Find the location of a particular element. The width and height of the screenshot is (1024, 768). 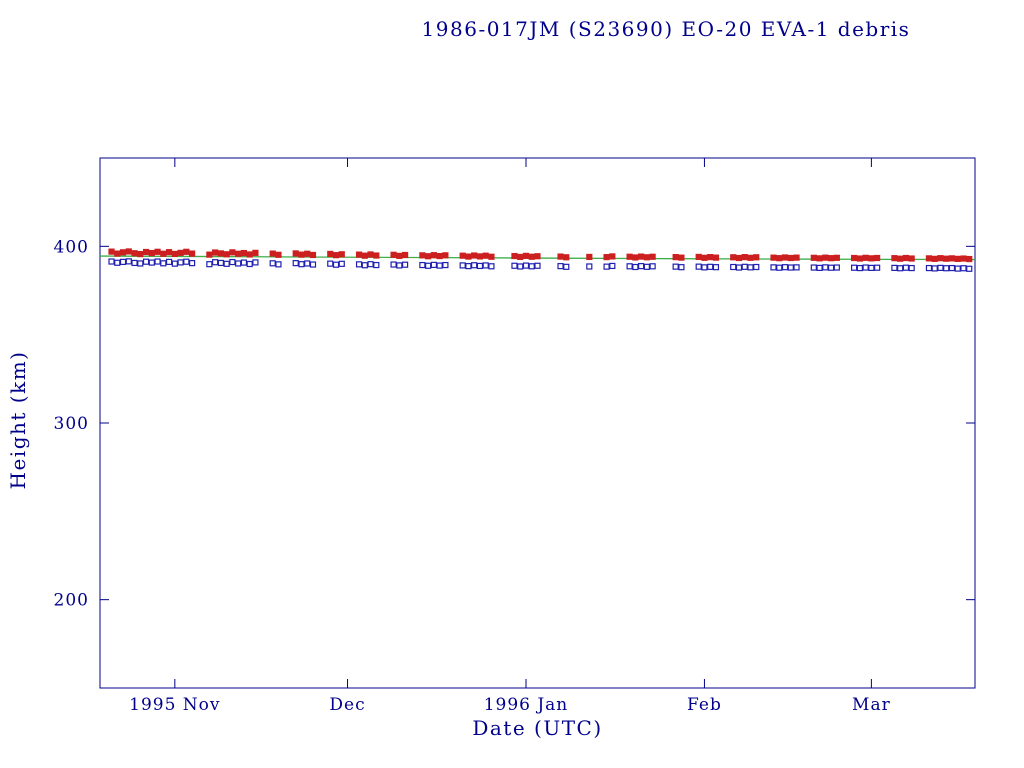

x-tick-label: Dec is located at coordinates (347, 705).